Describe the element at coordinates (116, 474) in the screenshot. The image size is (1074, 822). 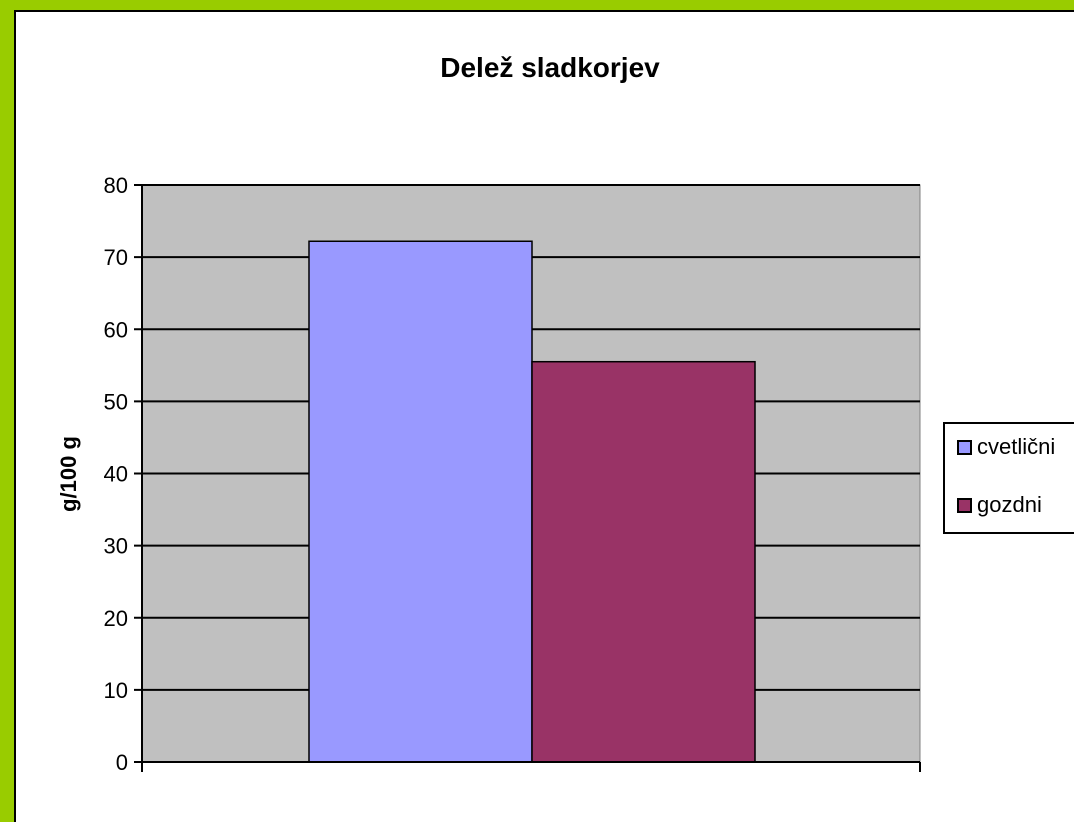
I see `y-tick-label: 40` at that location.